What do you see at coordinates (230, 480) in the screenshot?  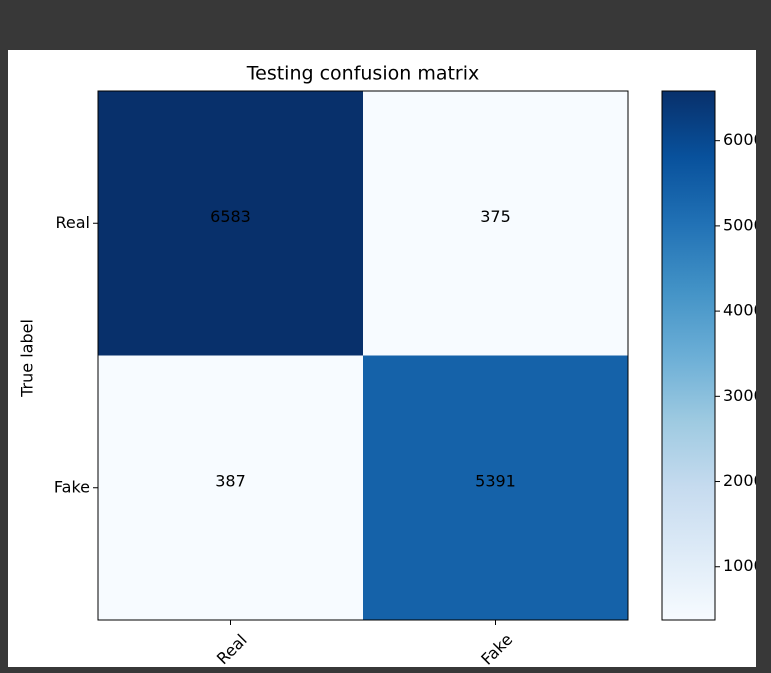 I see `cell-label: 387` at bounding box center [230, 480].